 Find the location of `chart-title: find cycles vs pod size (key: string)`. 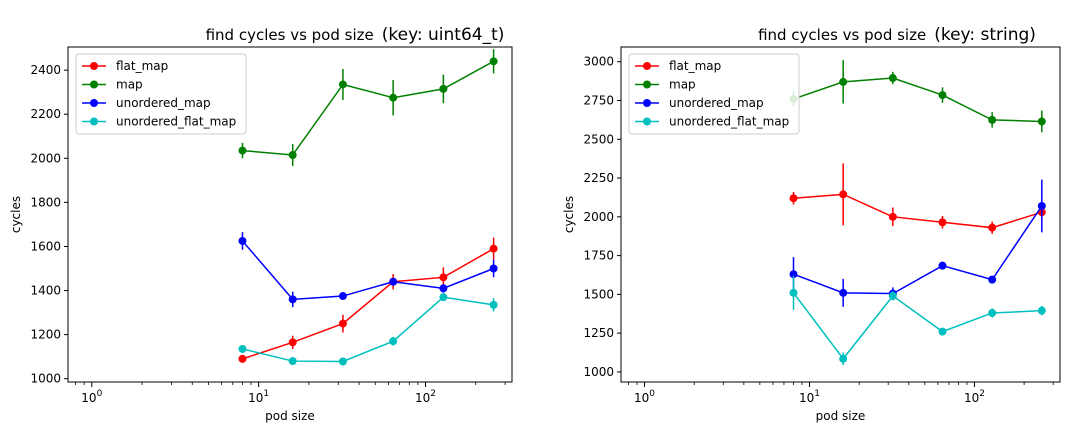

chart-title: find cycles vs pod size (key: string) is located at coordinates (897, 35).